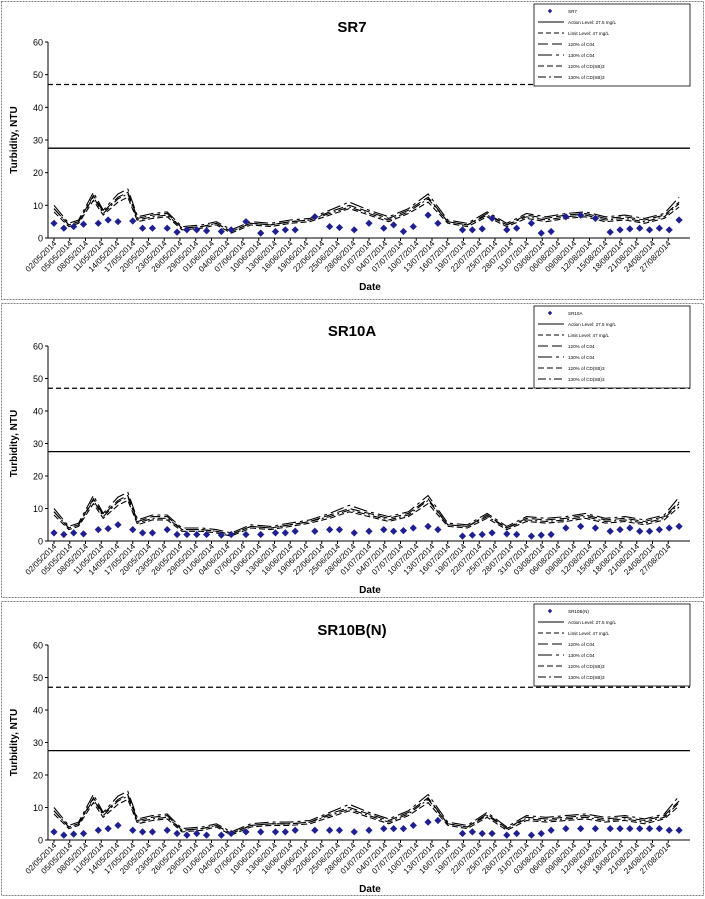  I want to click on legend-label: 120% of C04, so click(581, 644).